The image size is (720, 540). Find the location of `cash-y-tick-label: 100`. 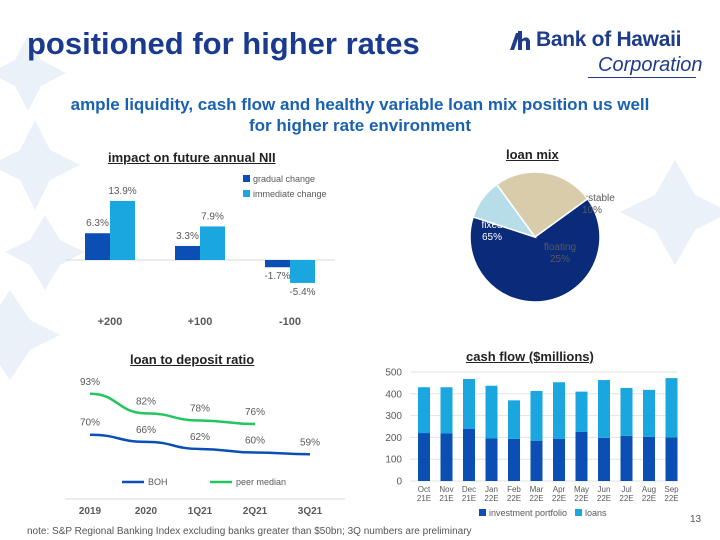

cash-y-tick-label: 100 is located at coordinates (393, 460).